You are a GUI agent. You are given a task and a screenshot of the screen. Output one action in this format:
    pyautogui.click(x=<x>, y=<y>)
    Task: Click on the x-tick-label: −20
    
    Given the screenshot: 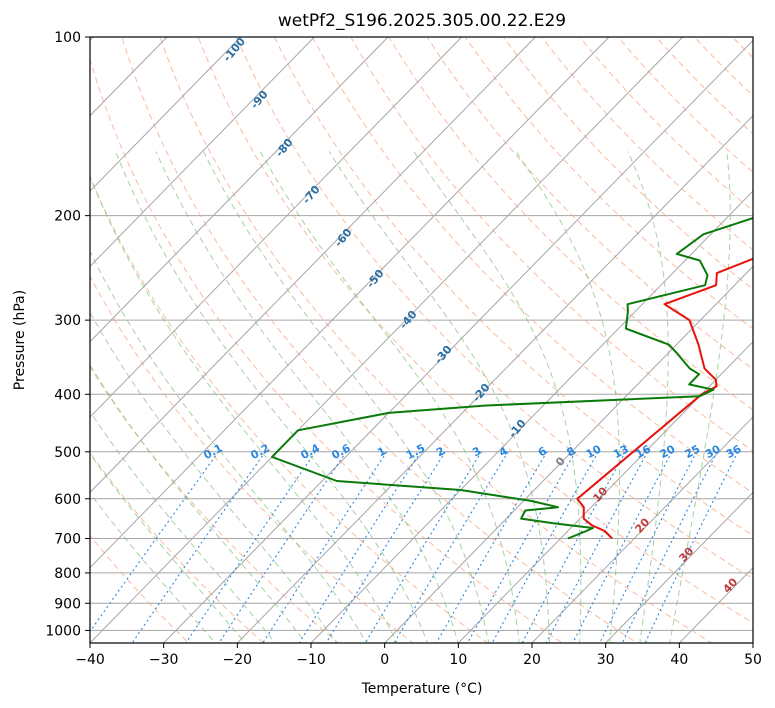 What is the action you would take?
    pyautogui.click(x=238, y=660)
    